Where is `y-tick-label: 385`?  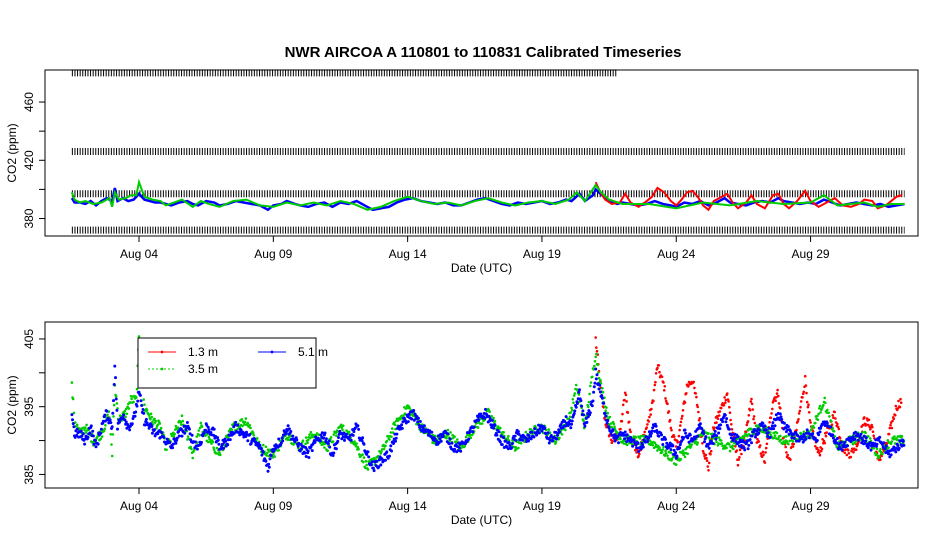 y-tick-label: 385 is located at coordinates (29, 474).